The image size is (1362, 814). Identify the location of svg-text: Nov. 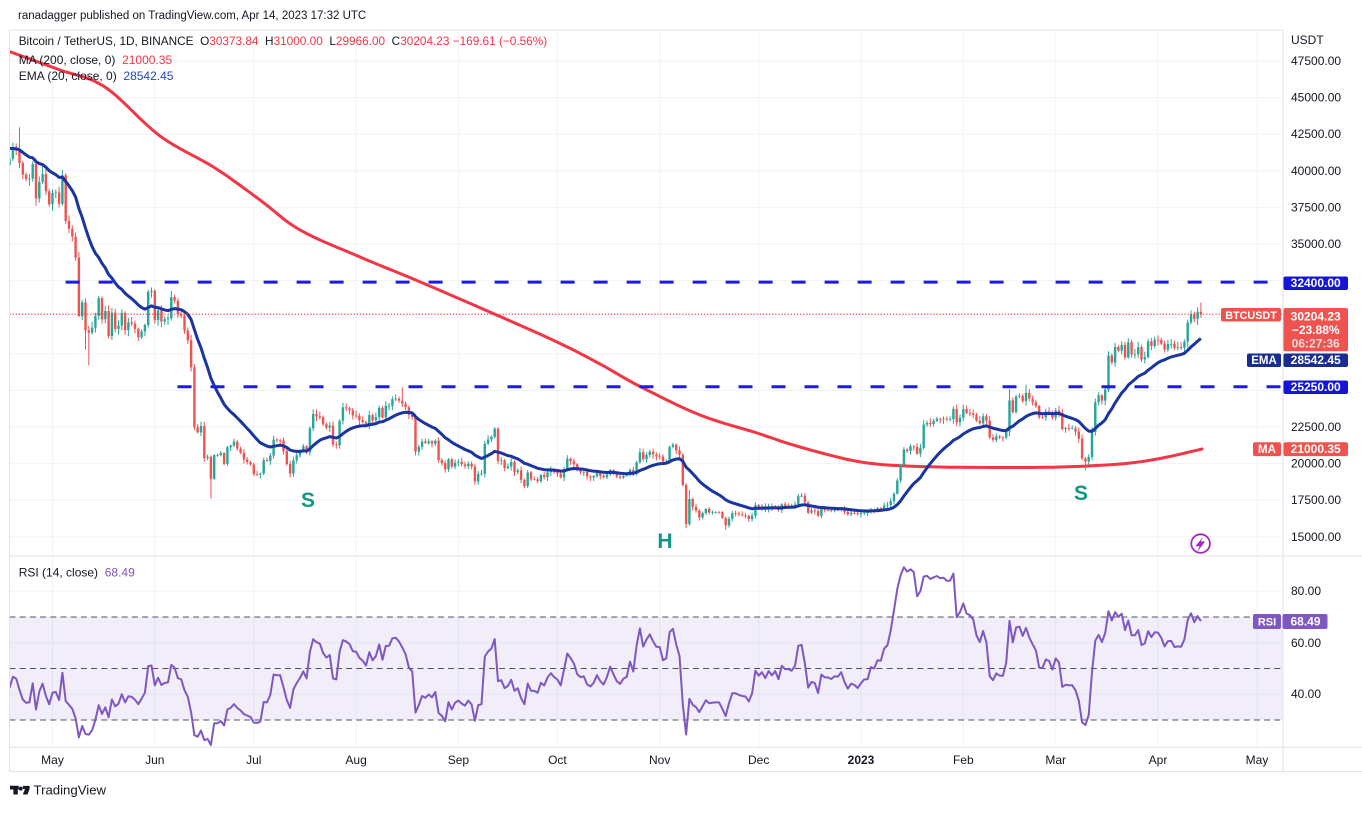
(659, 760).